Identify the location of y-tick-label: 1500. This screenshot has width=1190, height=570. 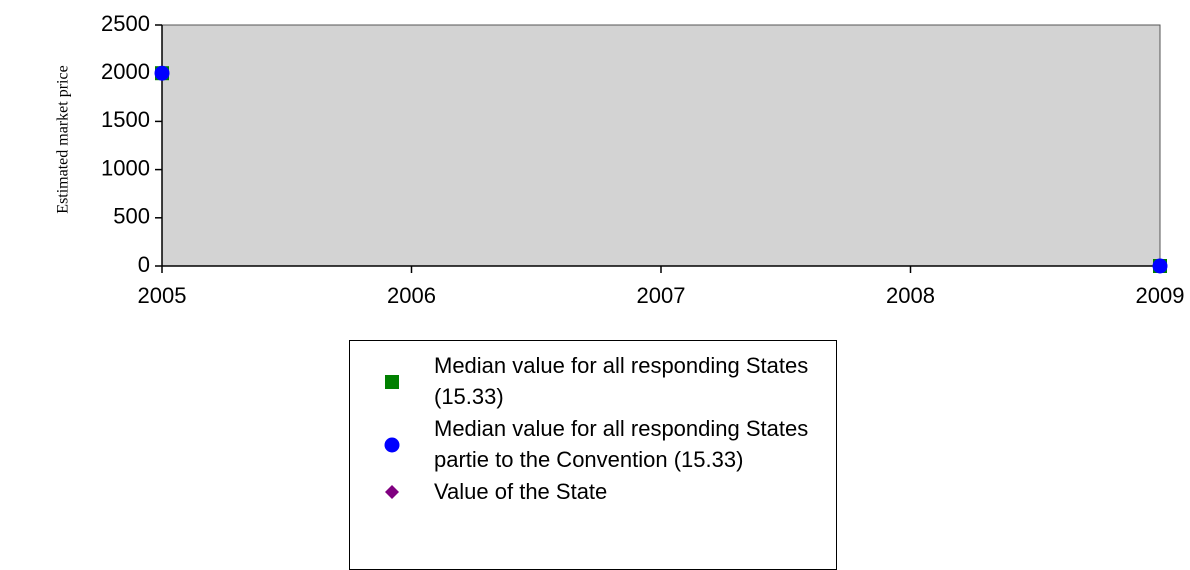
(125, 119).